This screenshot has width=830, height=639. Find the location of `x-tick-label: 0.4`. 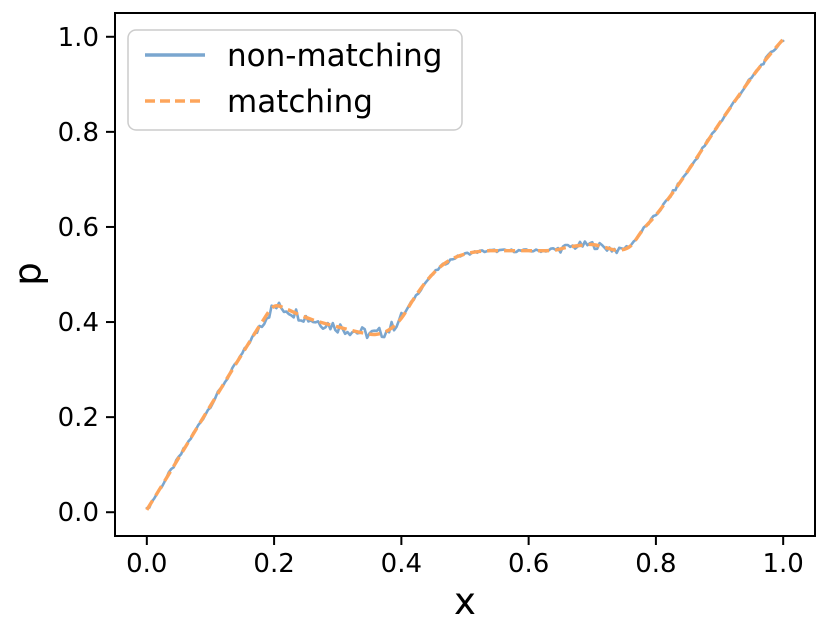

x-tick-label: 0.4 is located at coordinates (401, 564).